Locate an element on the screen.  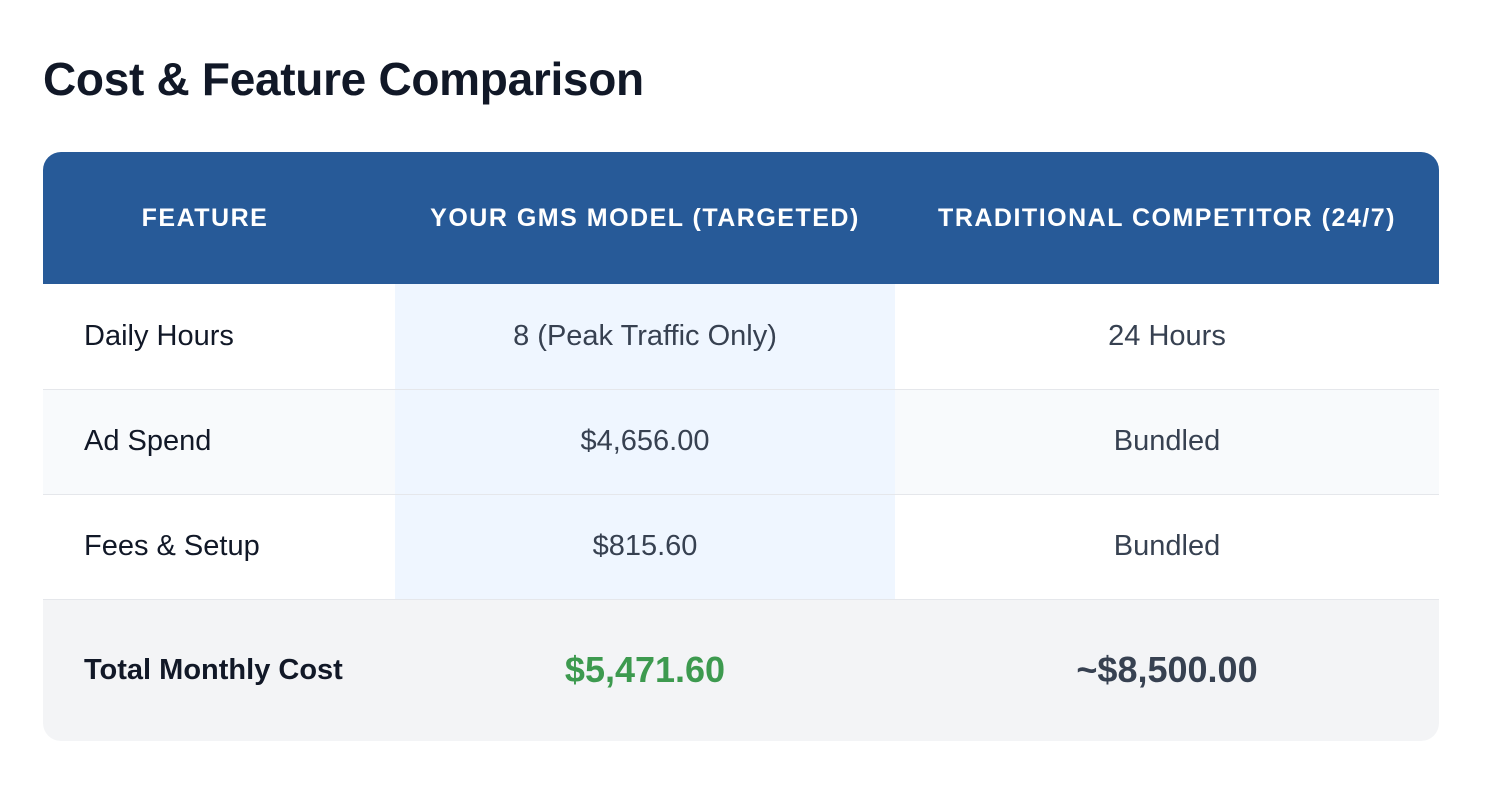
total-competitor-value: ~$8,500.00 is located at coordinates (1167, 670).